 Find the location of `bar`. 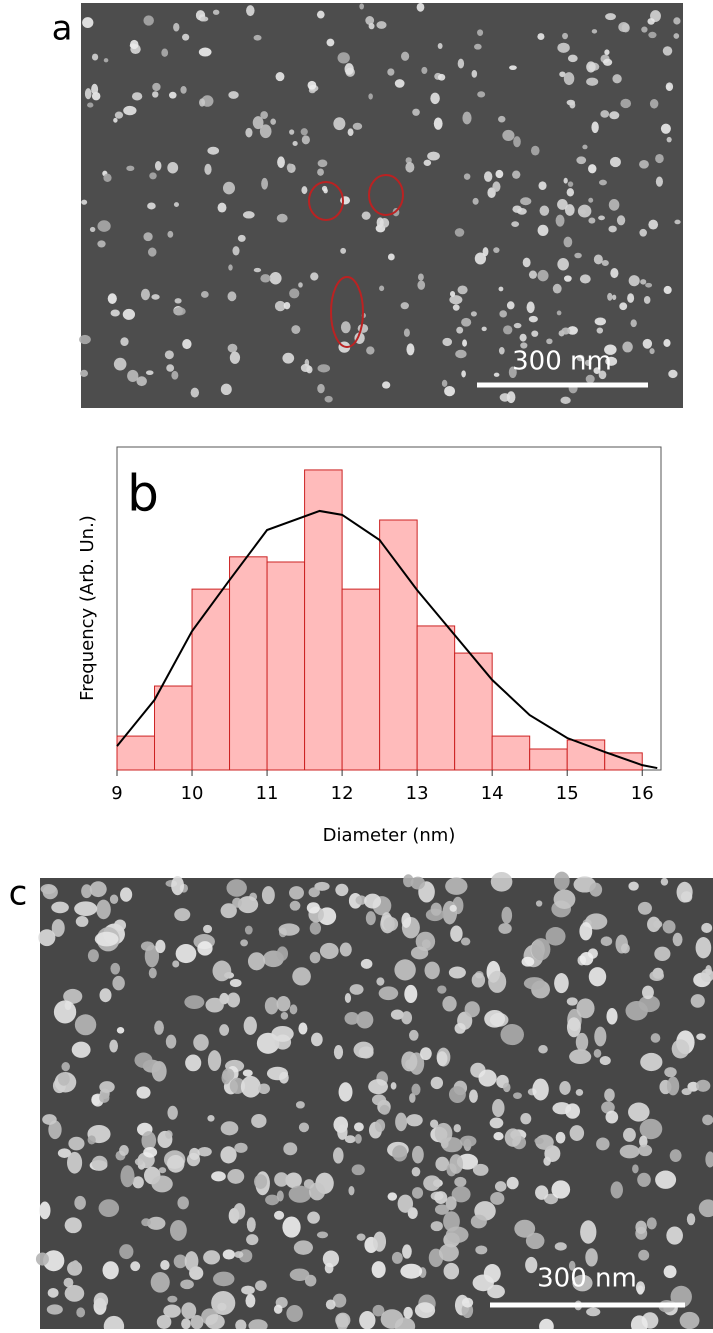

bar is located at coordinates (173, 728).